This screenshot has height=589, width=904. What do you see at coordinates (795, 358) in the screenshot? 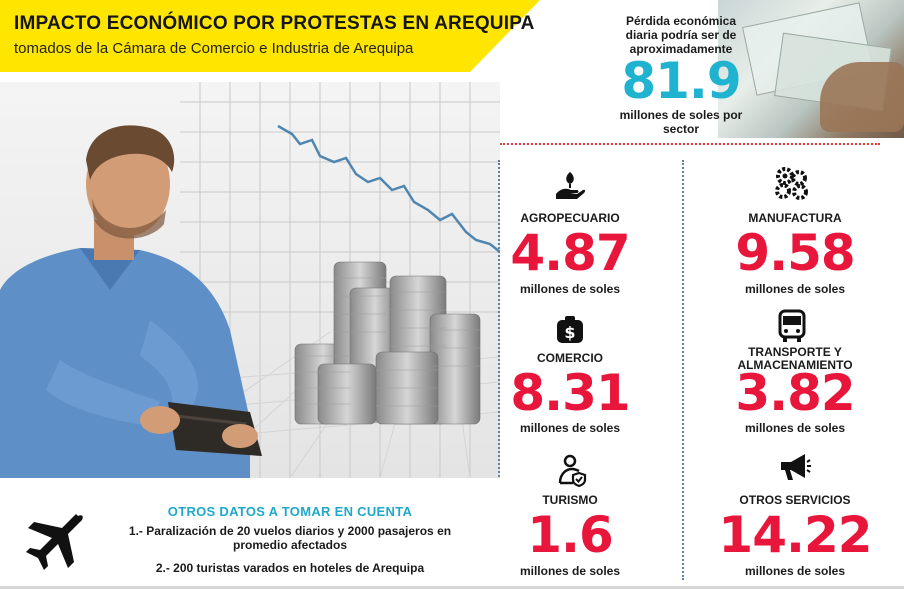
I see `sector-label-transporte: TRANSPORTE Y ALMACENAMIENTO` at bounding box center [795, 358].